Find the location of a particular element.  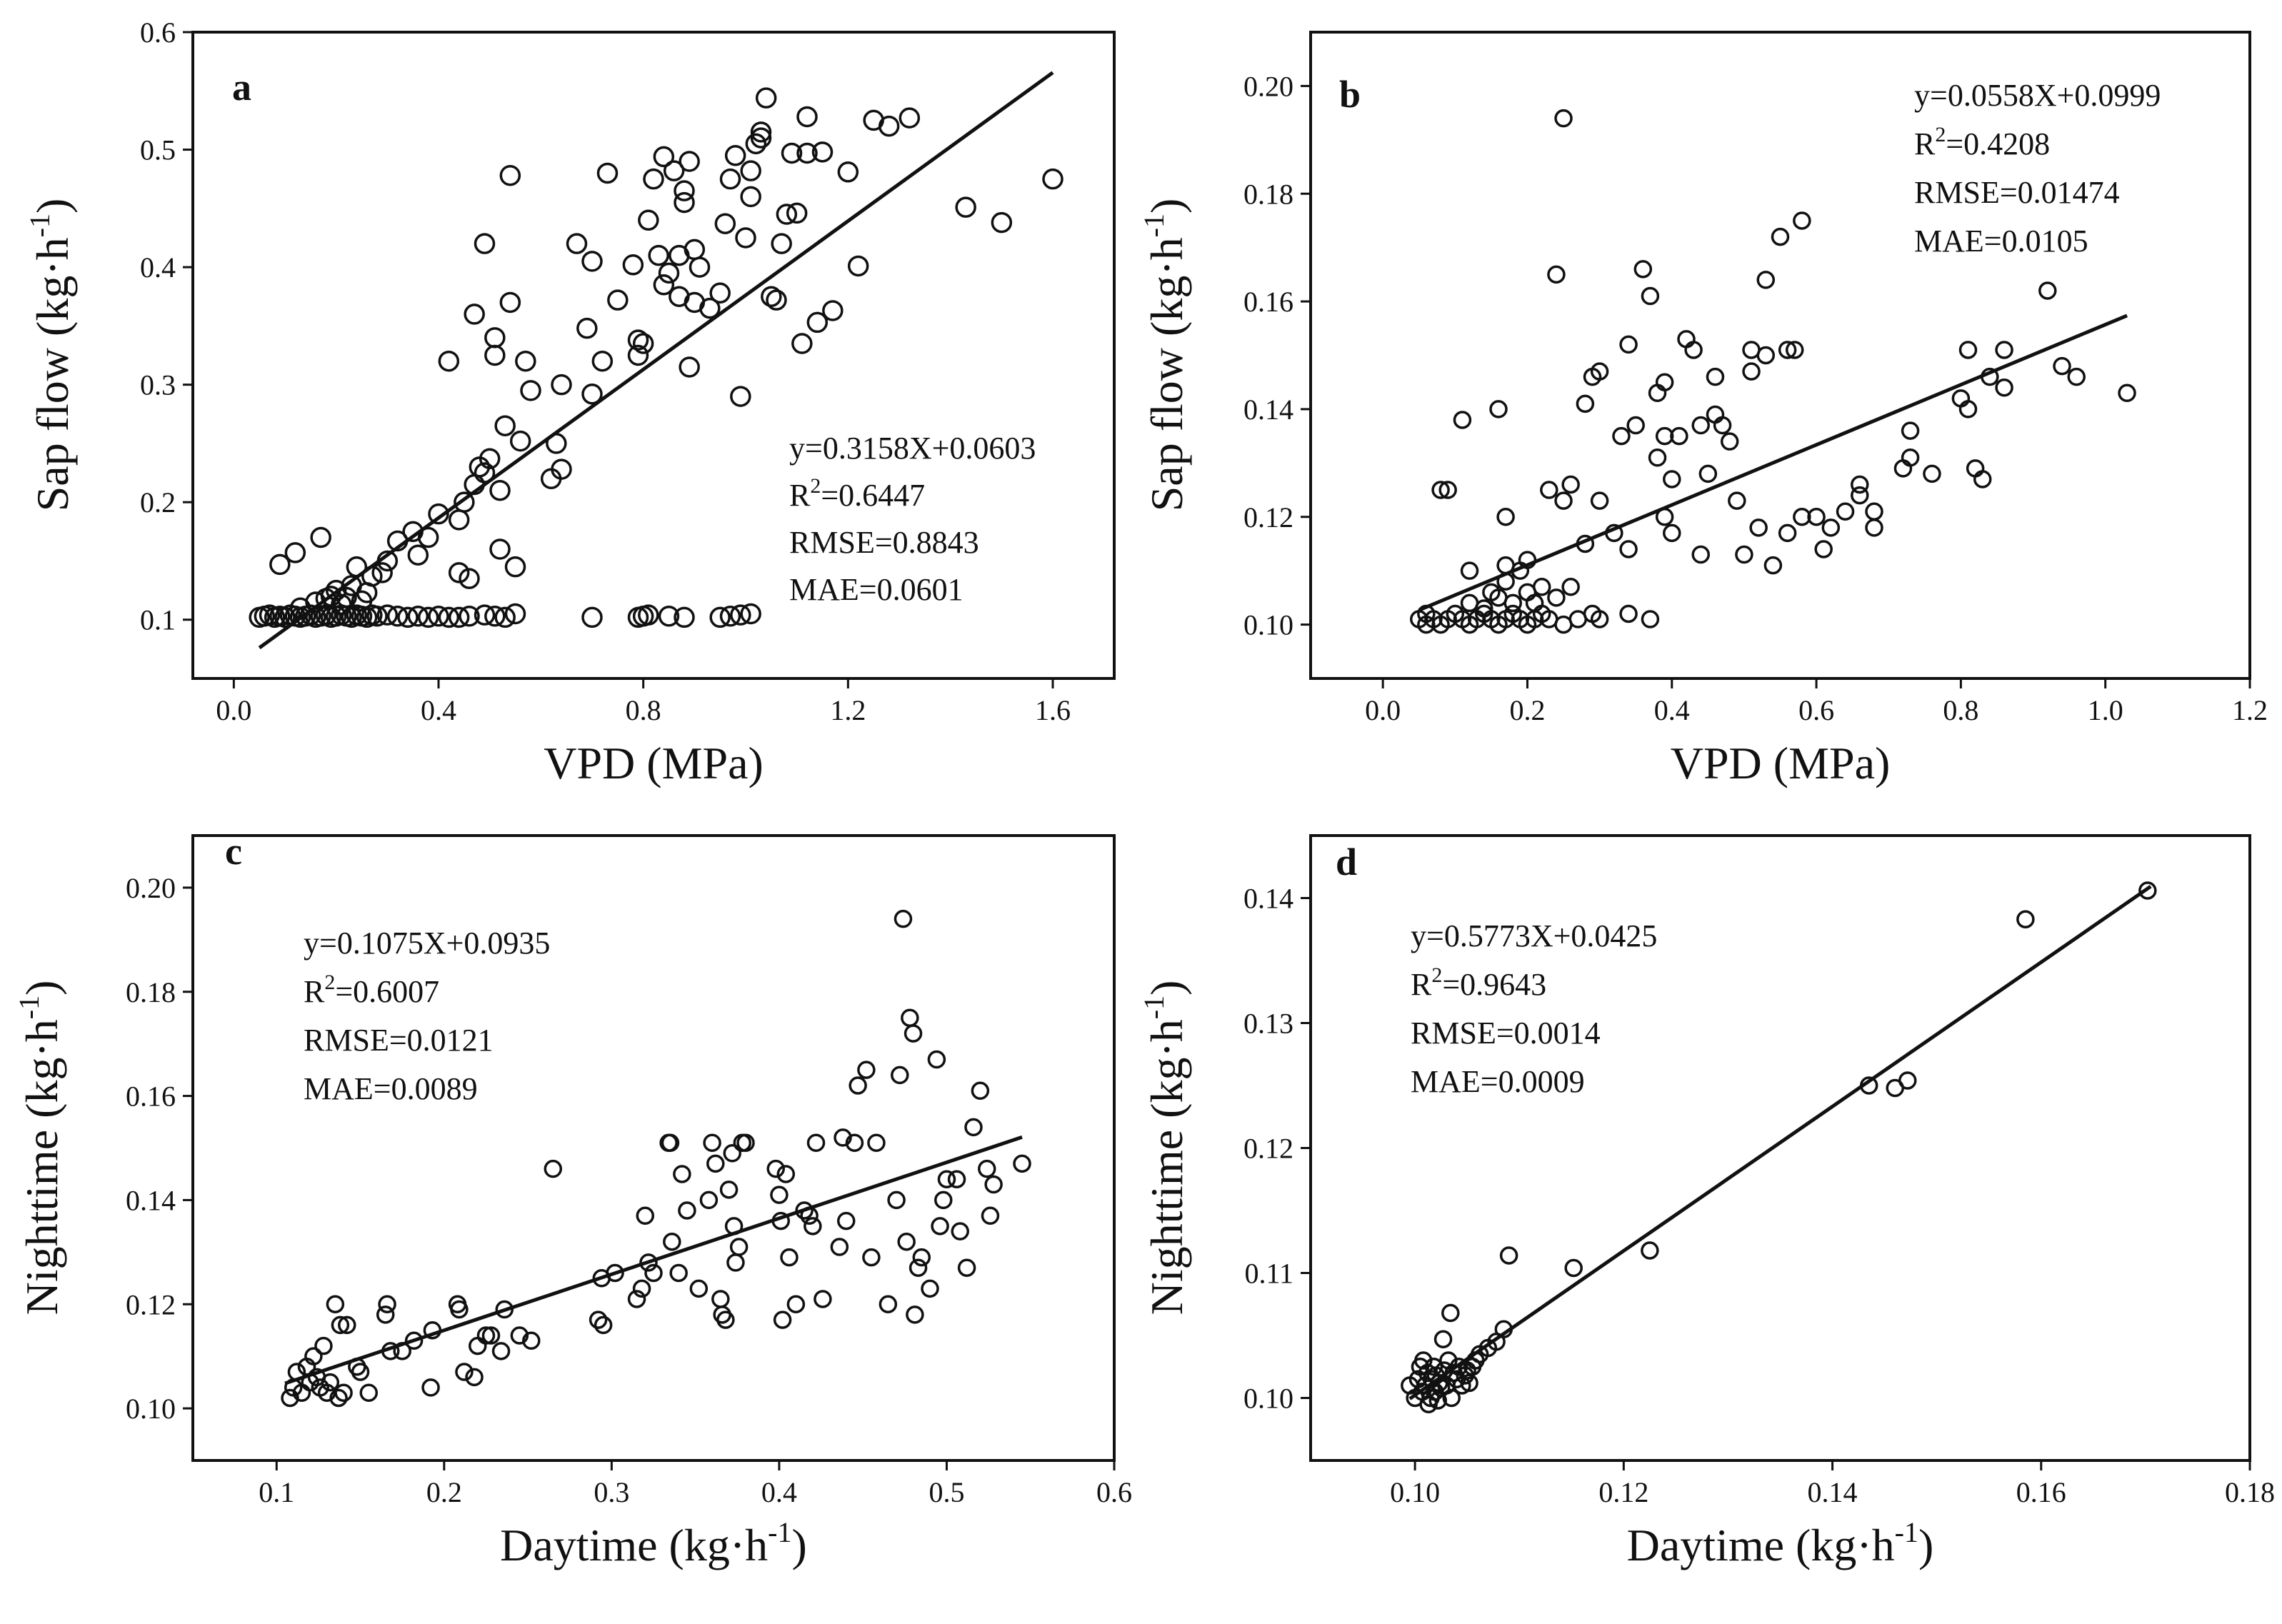

y-tick-label: 0.2 is located at coordinates (158, 502).